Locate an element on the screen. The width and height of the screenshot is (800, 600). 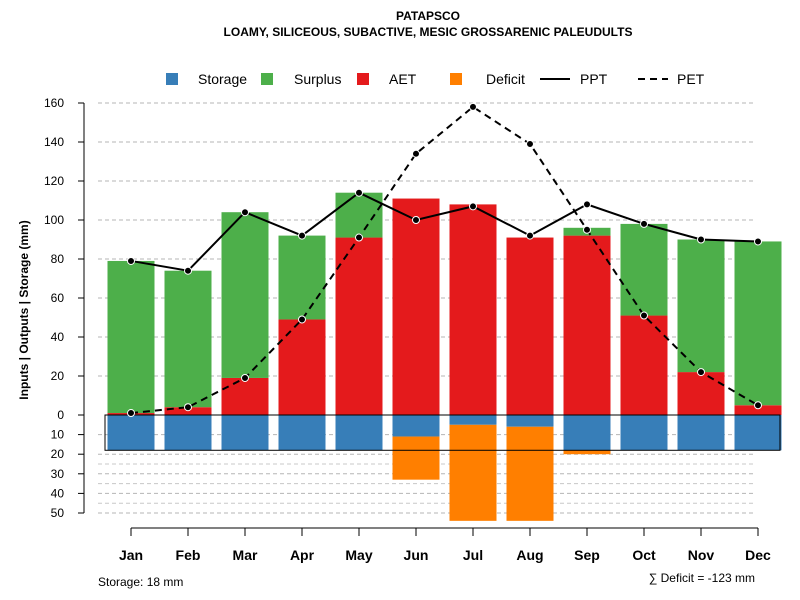
legend-swatch-aet is located at coordinates (363, 79).